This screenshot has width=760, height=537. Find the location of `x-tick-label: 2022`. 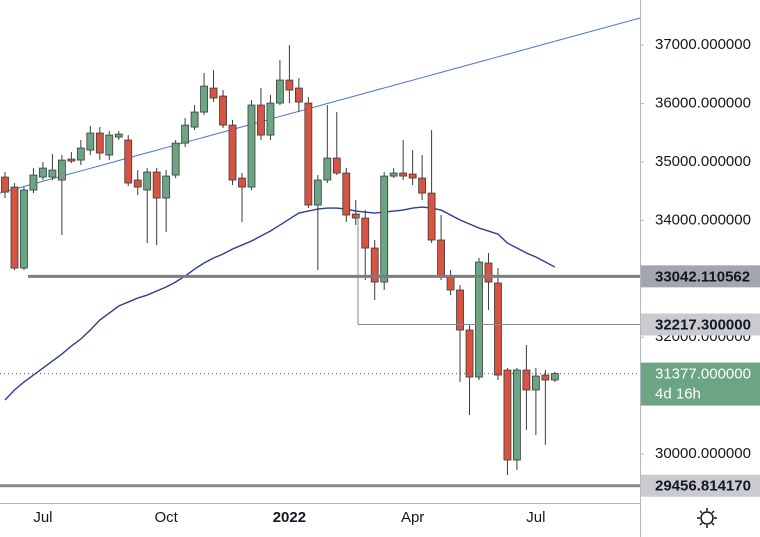

x-tick-label: 2022 is located at coordinates (289, 517).